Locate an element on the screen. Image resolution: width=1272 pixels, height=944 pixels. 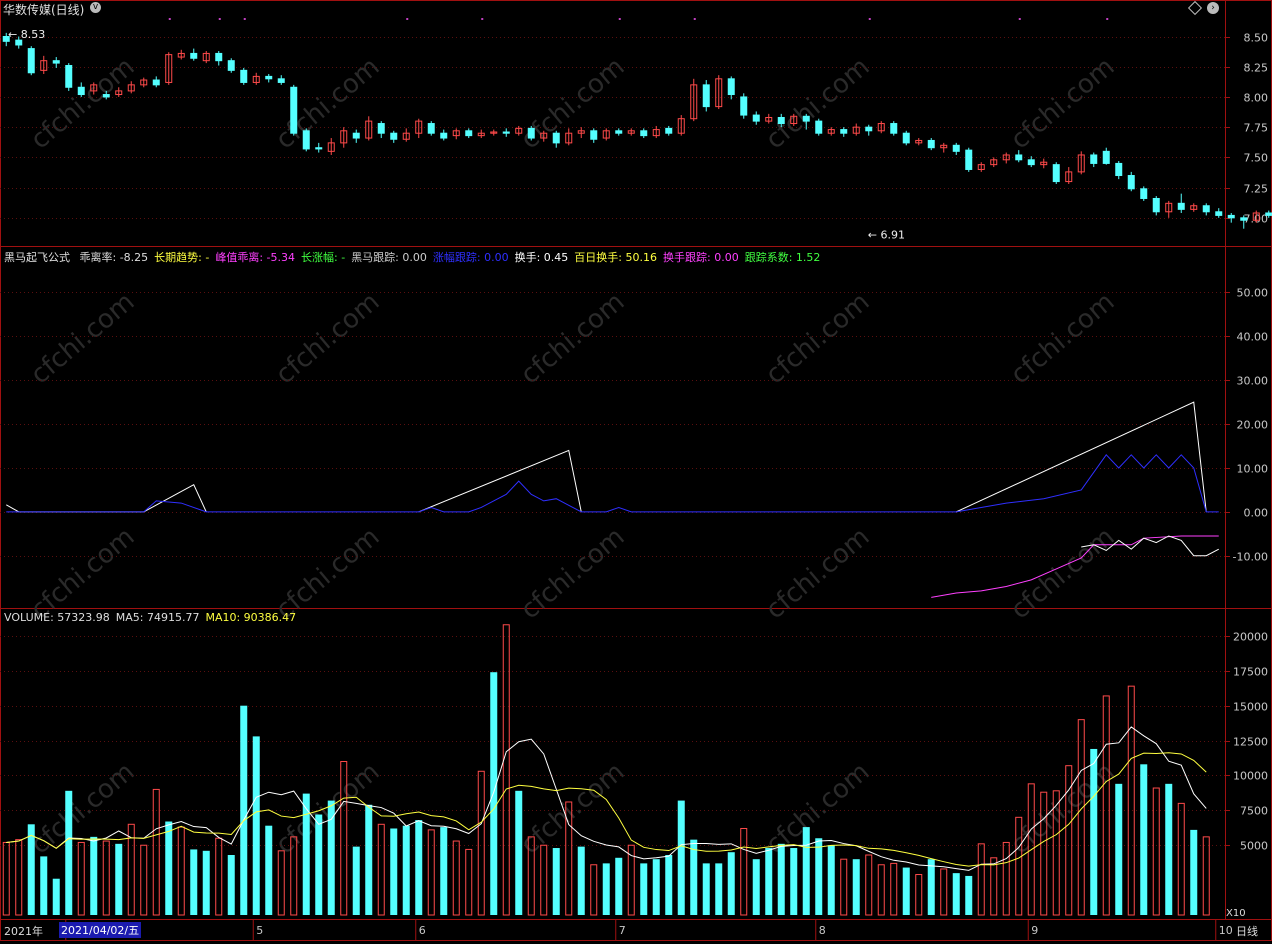
indicator-tick-label: 30.00 is located at coordinates (1253, 381).